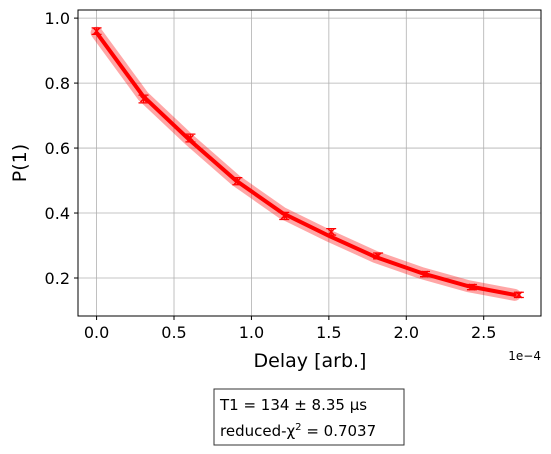 Image resolution: width=551 pixels, height=454 pixels. What do you see at coordinates (251, 332) in the screenshot?
I see `x-tick-label: 1.0` at bounding box center [251, 332].